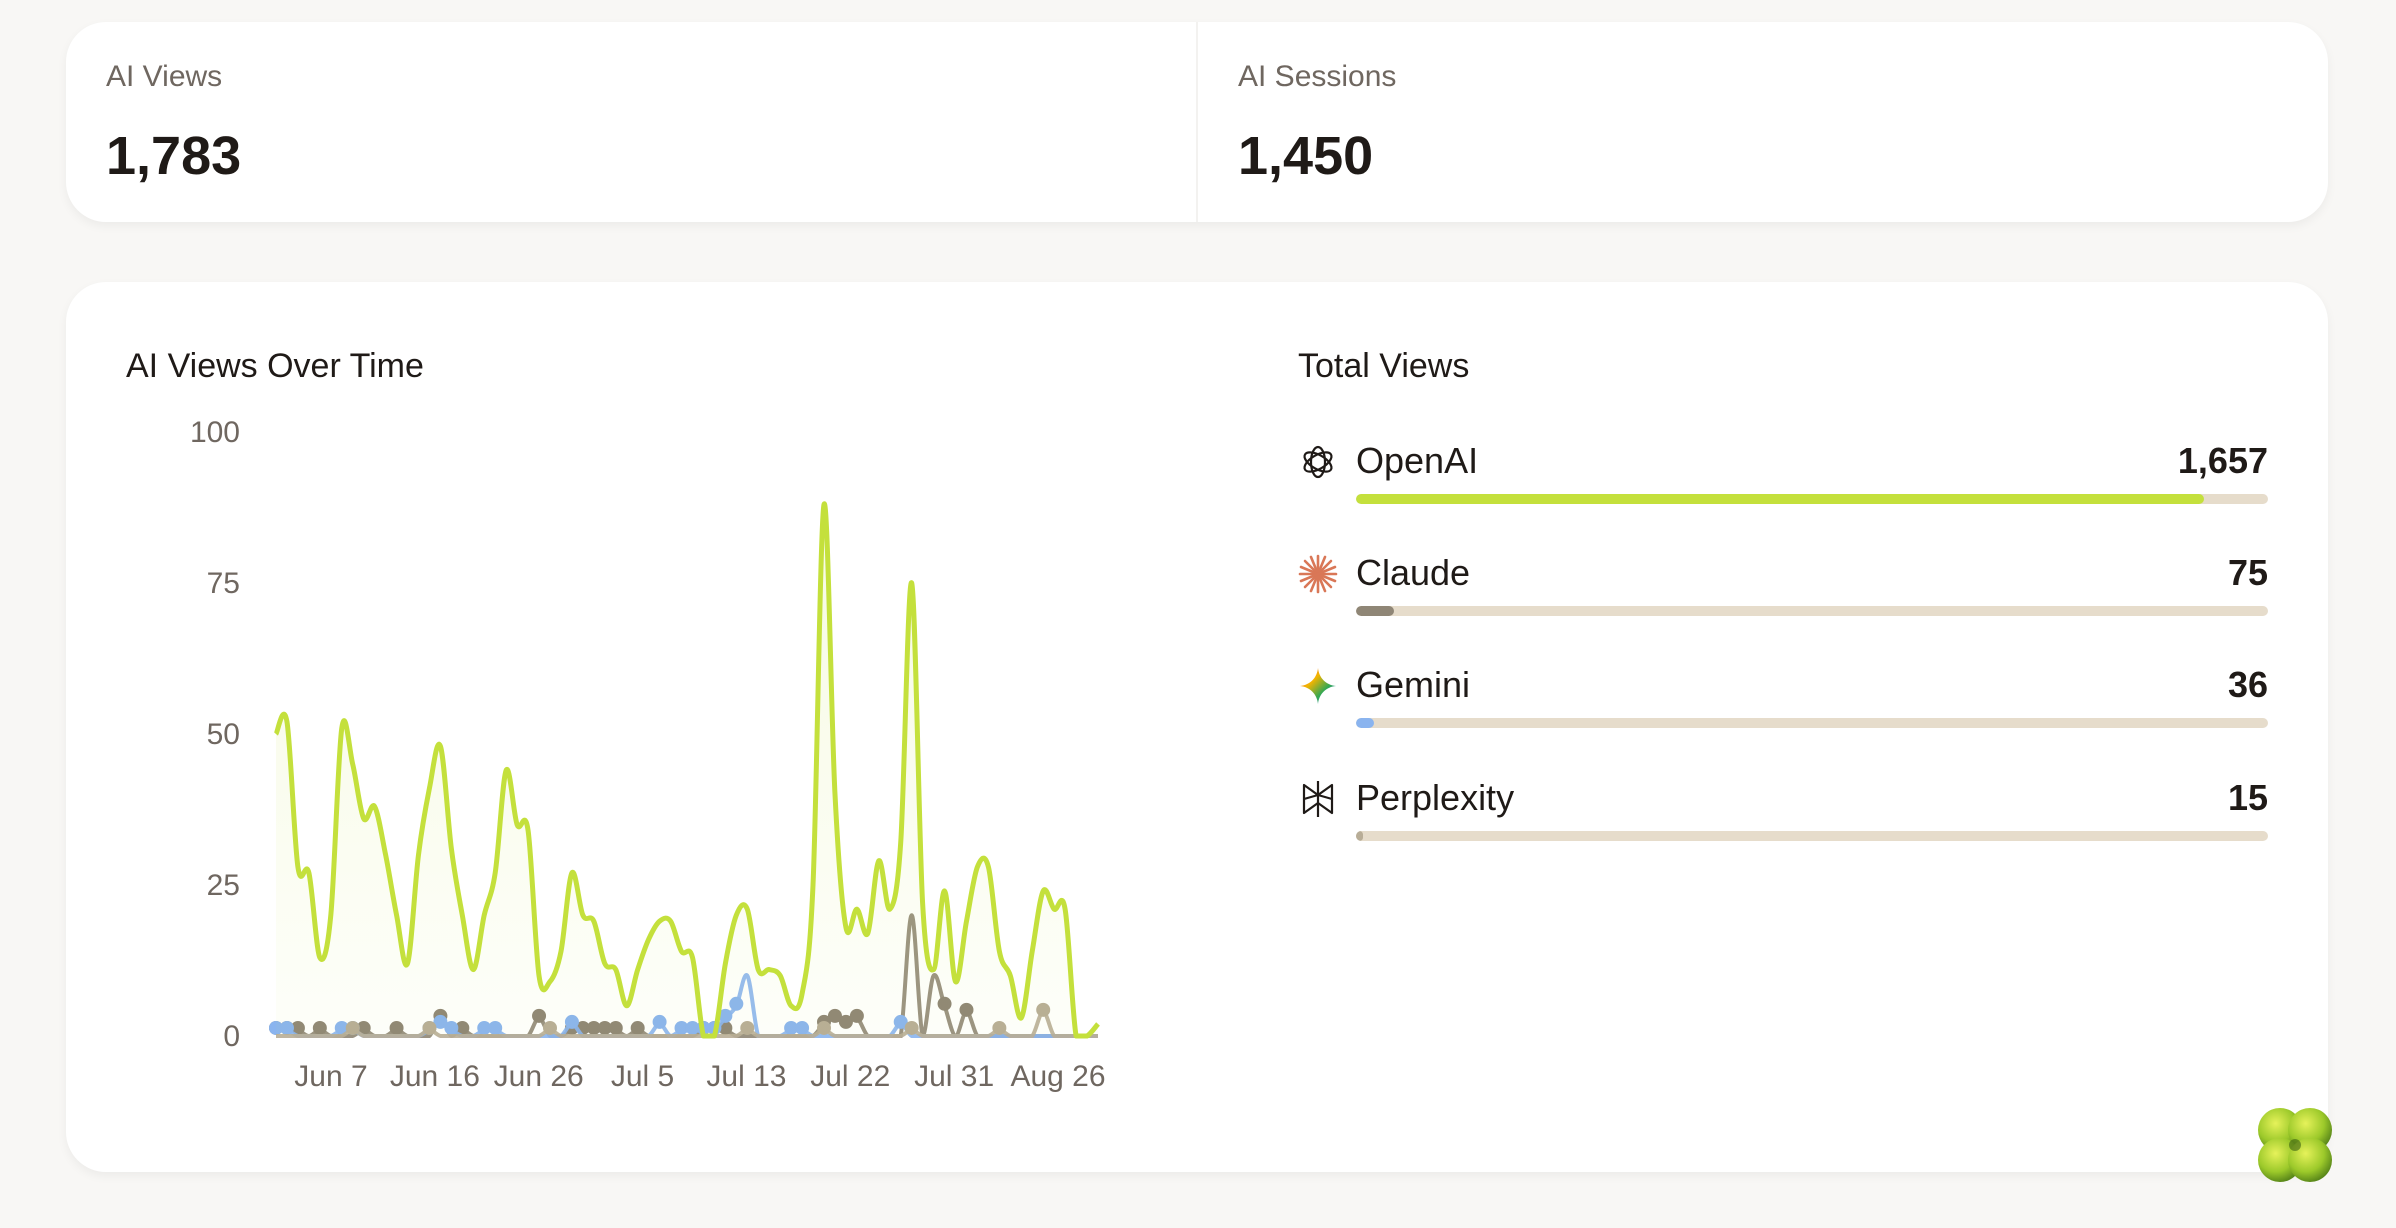 The height and width of the screenshot is (1228, 2396). I want to click on x-tick-label: Jul 22, so click(850, 1076).